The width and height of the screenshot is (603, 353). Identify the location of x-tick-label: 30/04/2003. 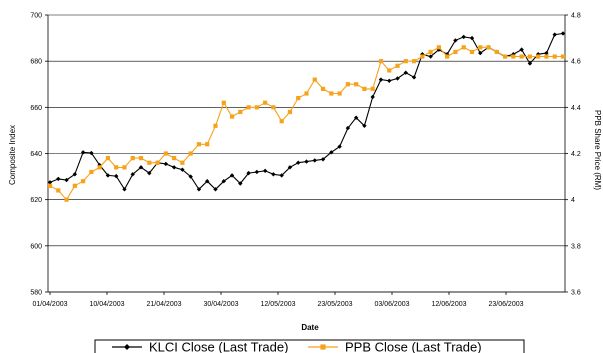
(220, 304).